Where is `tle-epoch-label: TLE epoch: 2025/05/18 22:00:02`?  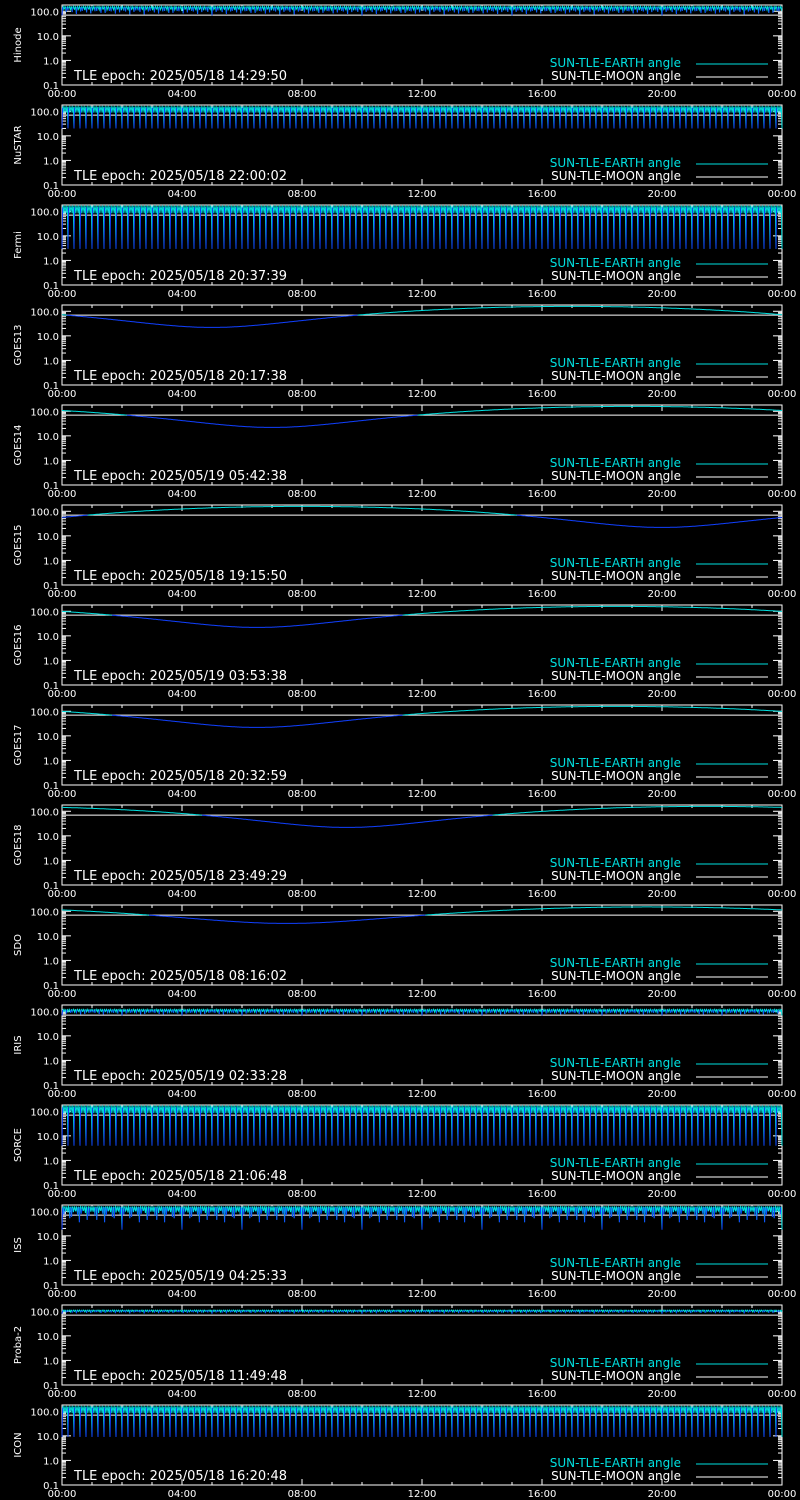 tle-epoch-label: TLE epoch: 2025/05/18 22:00:02 is located at coordinates (180, 176).